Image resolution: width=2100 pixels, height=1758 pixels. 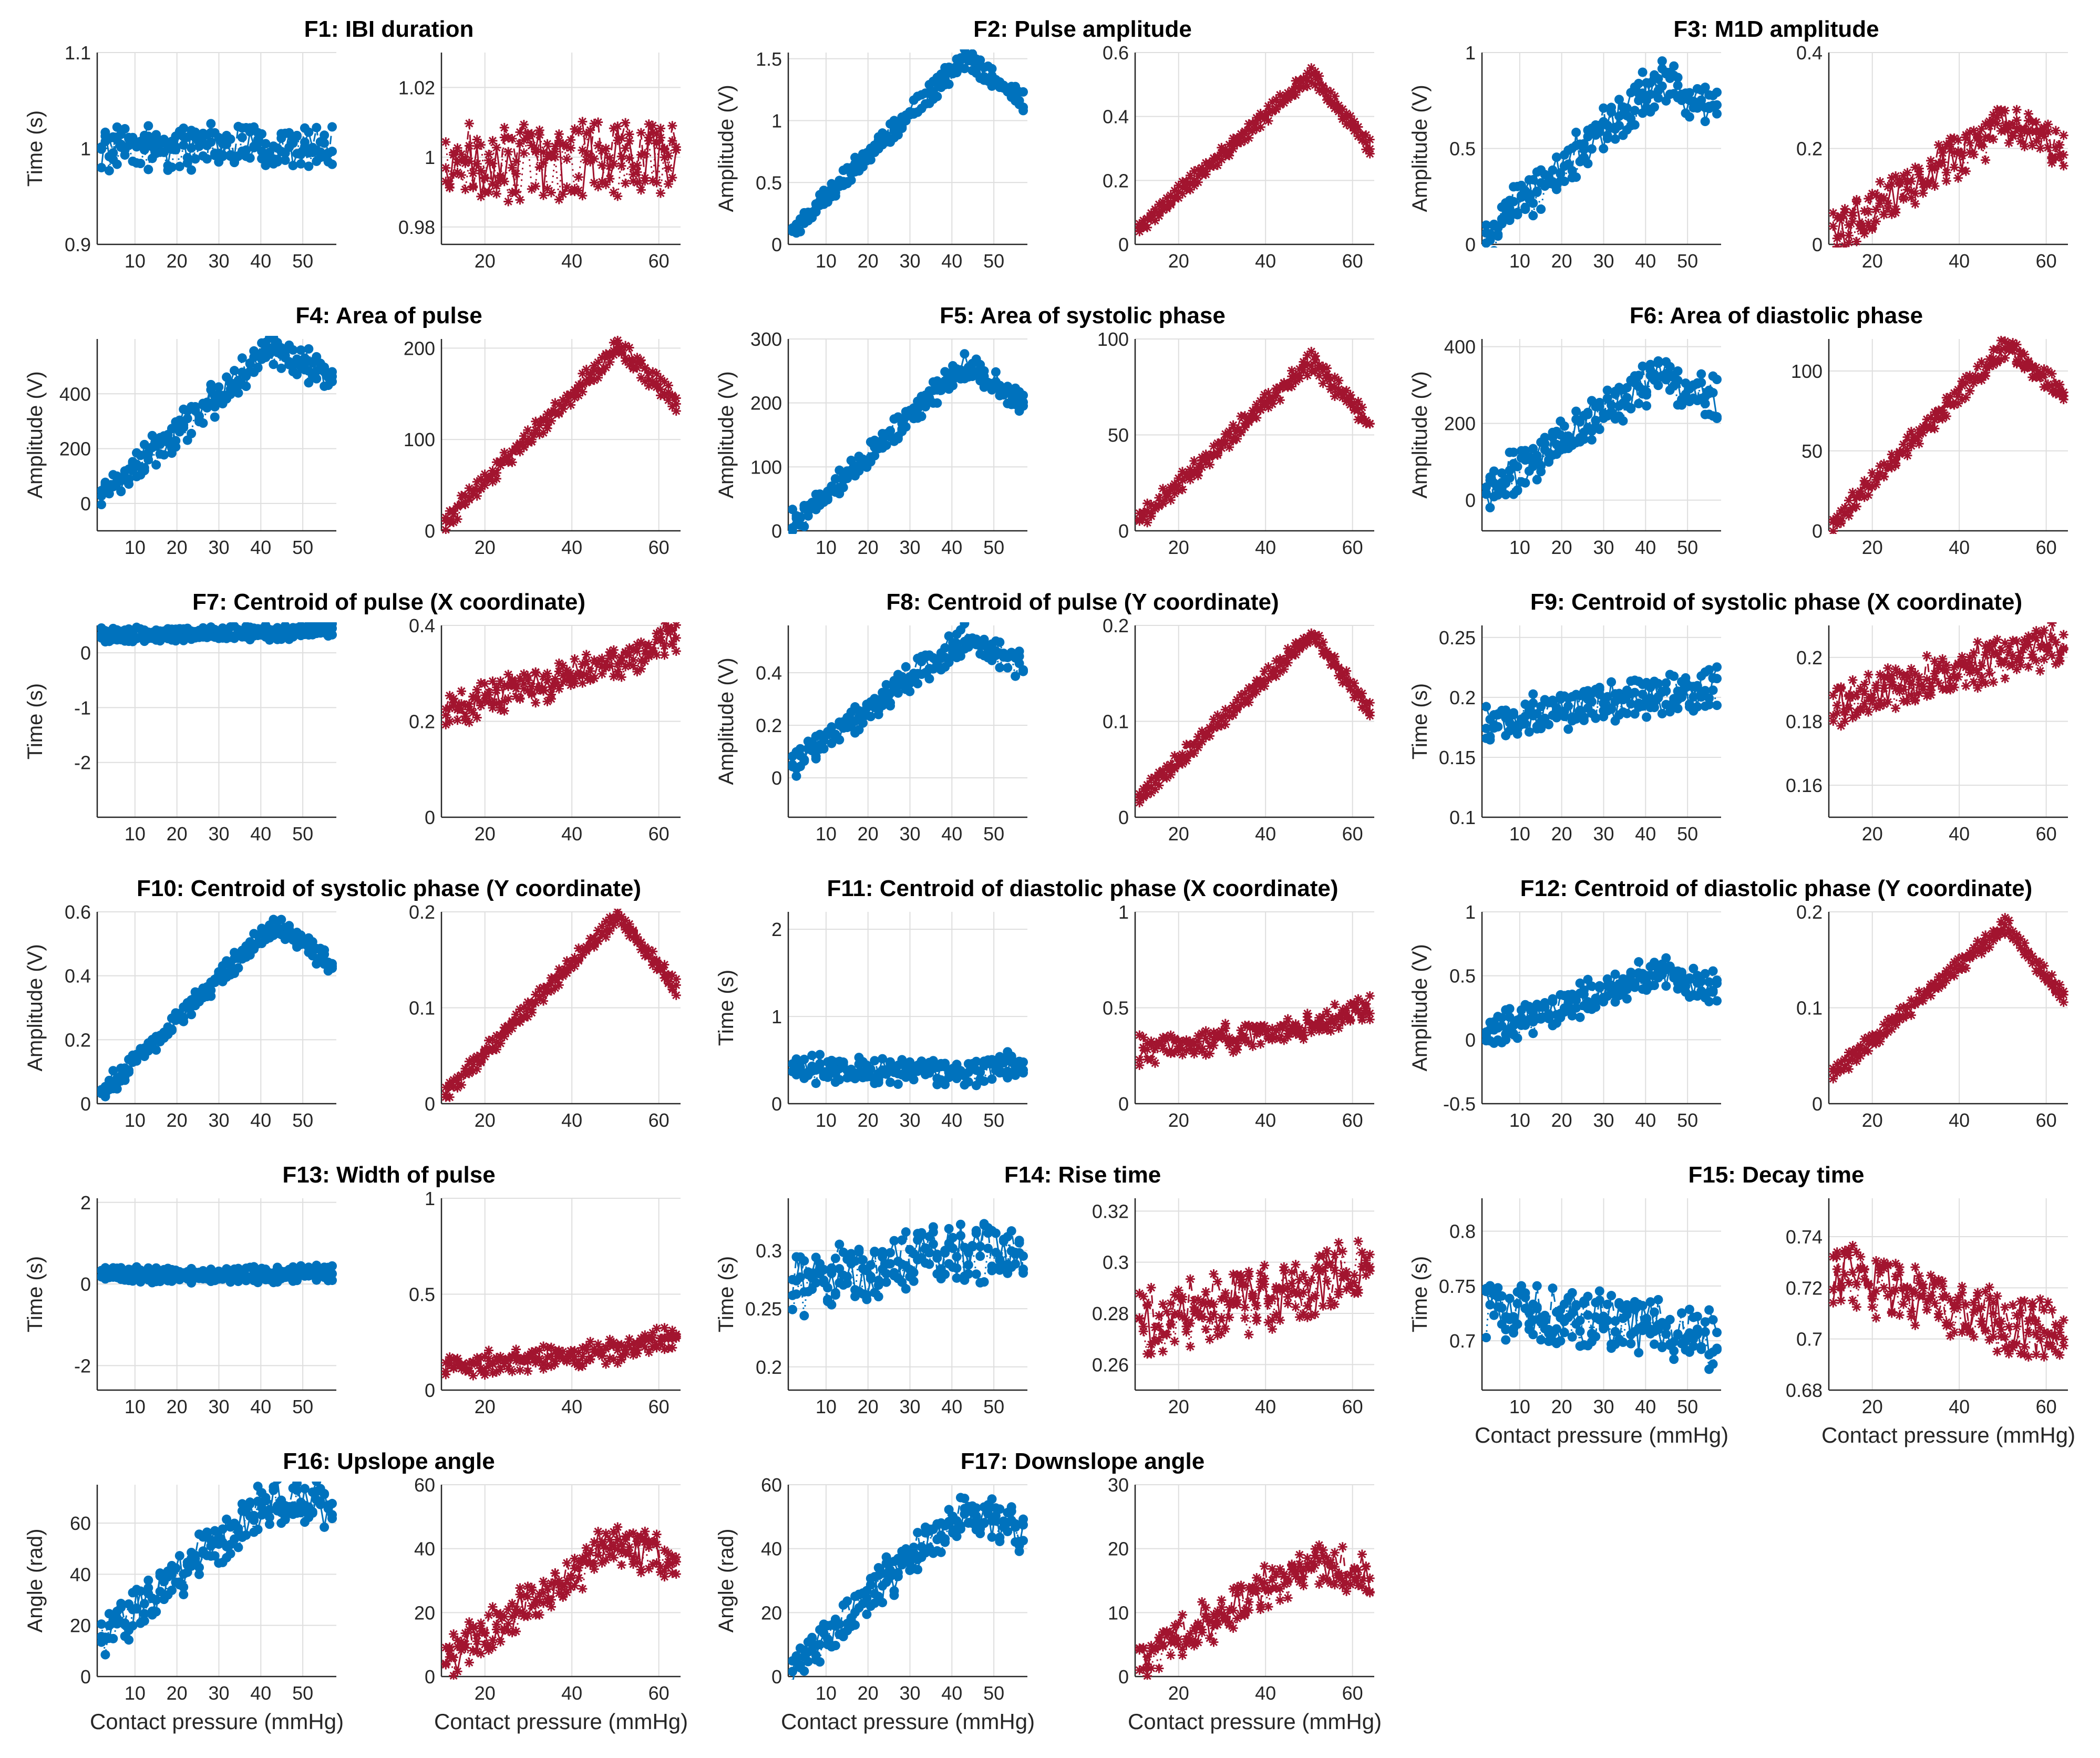 What do you see at coordinates (1470, 912) in the screenshot?
I see `y-tick-label: 1` at bounding box center [1470, 912].